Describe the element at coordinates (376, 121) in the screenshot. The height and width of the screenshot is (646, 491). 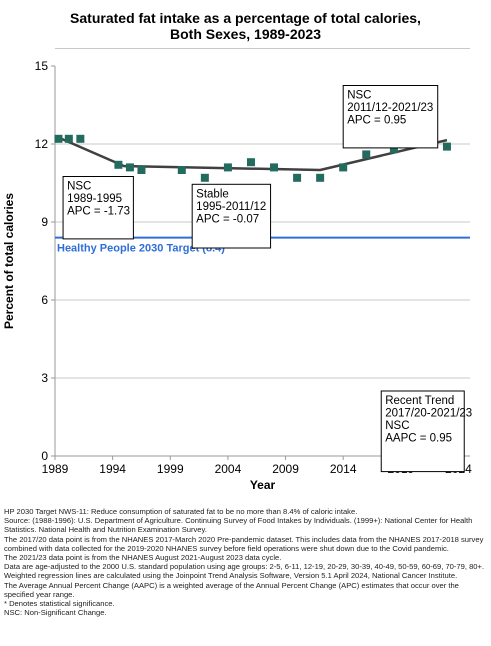
I see `annotation-text: APC = 0.95` at that location.